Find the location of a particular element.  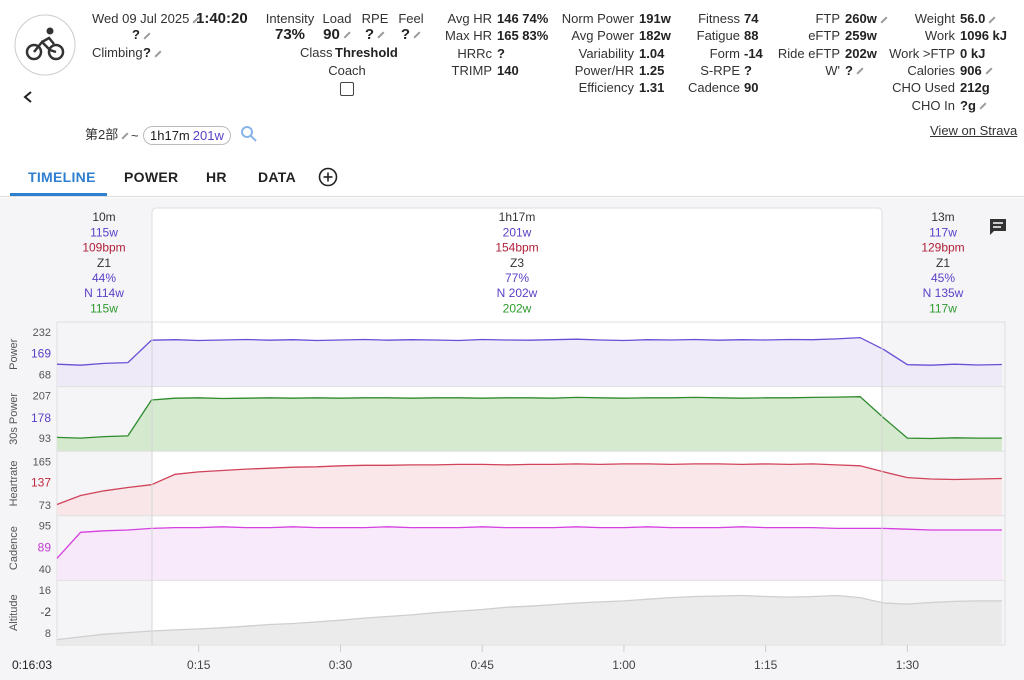

stat-label: HRRc is located at coordinates (474, 53).